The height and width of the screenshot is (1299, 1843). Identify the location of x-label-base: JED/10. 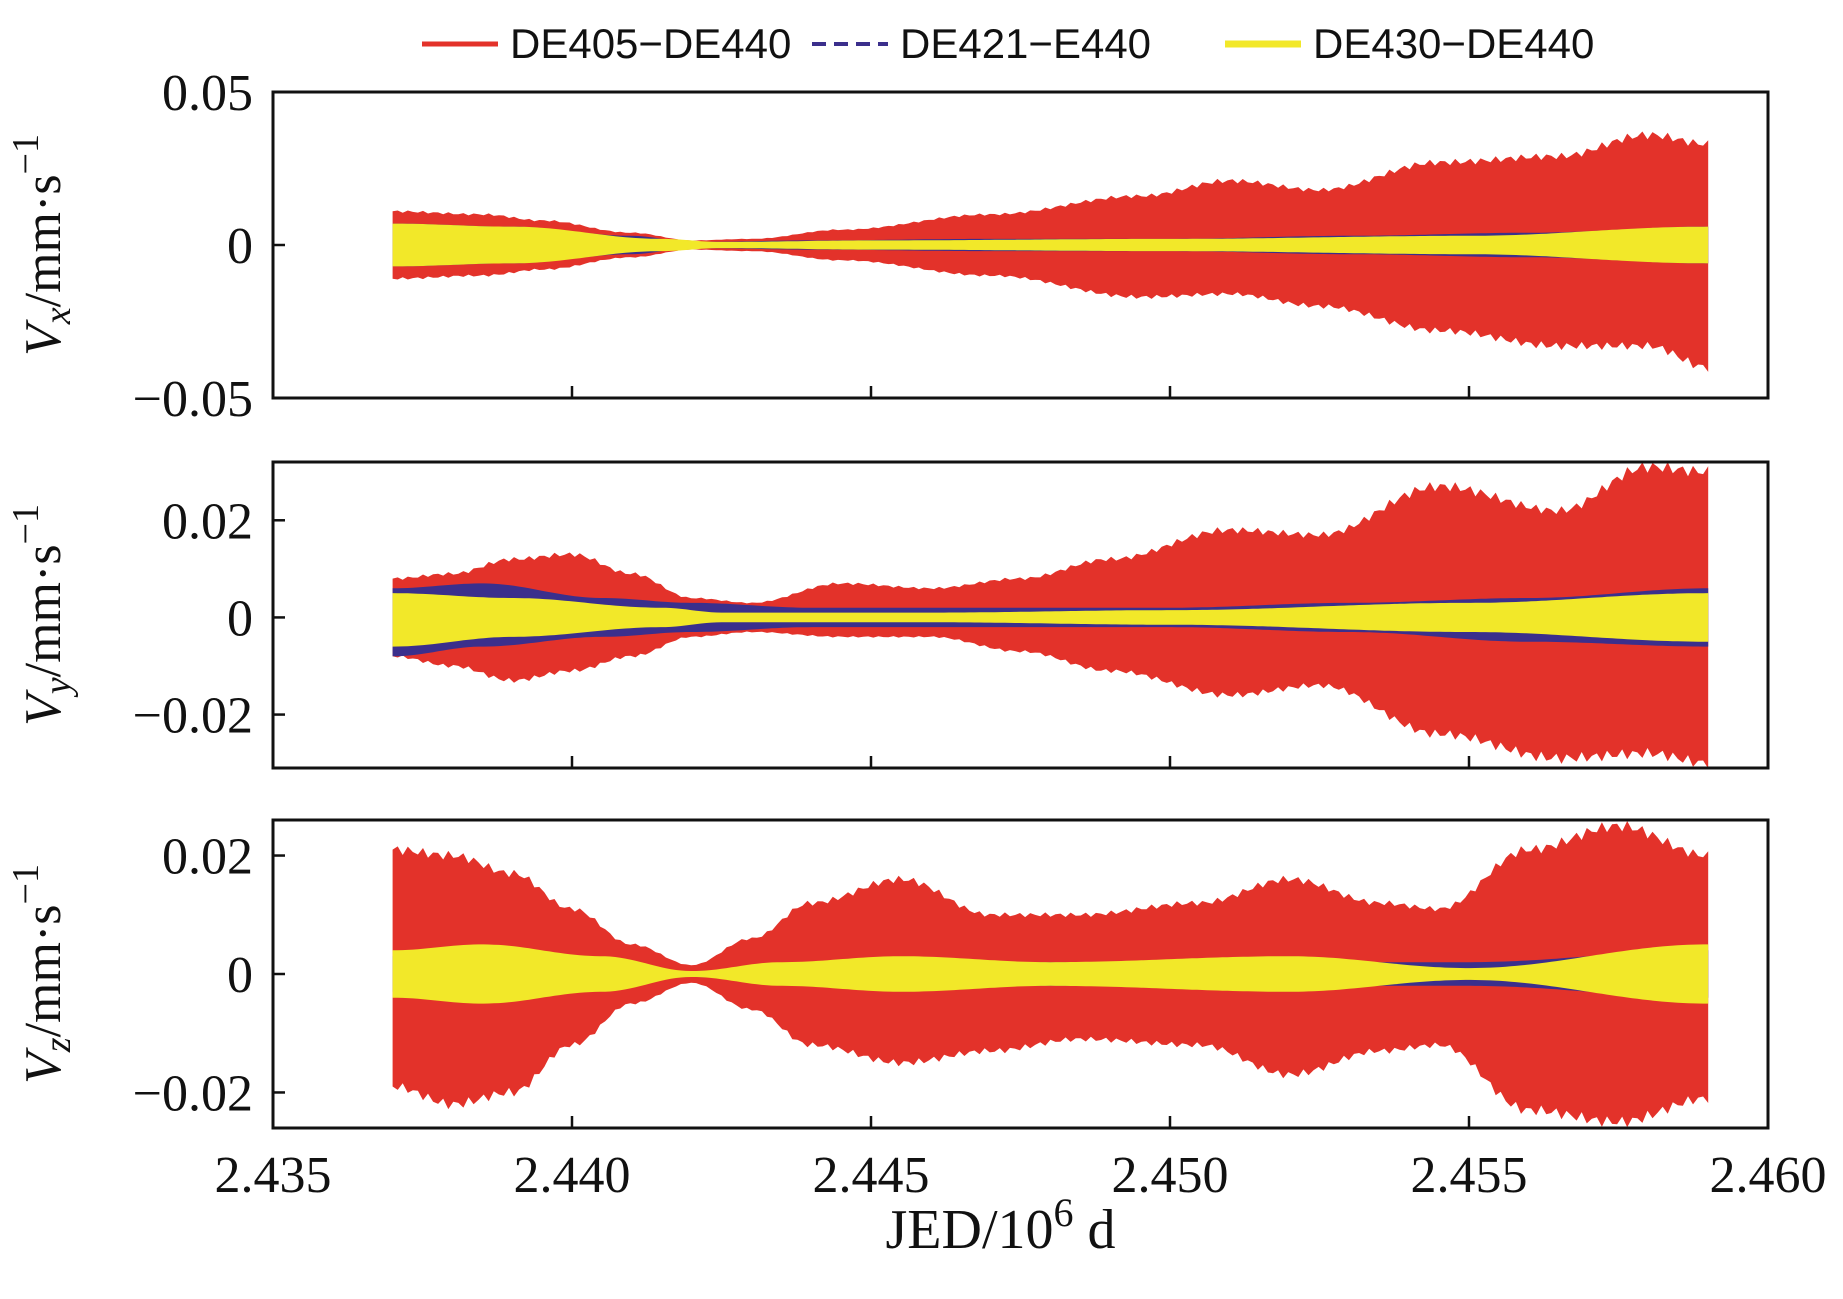
(970, 1230).